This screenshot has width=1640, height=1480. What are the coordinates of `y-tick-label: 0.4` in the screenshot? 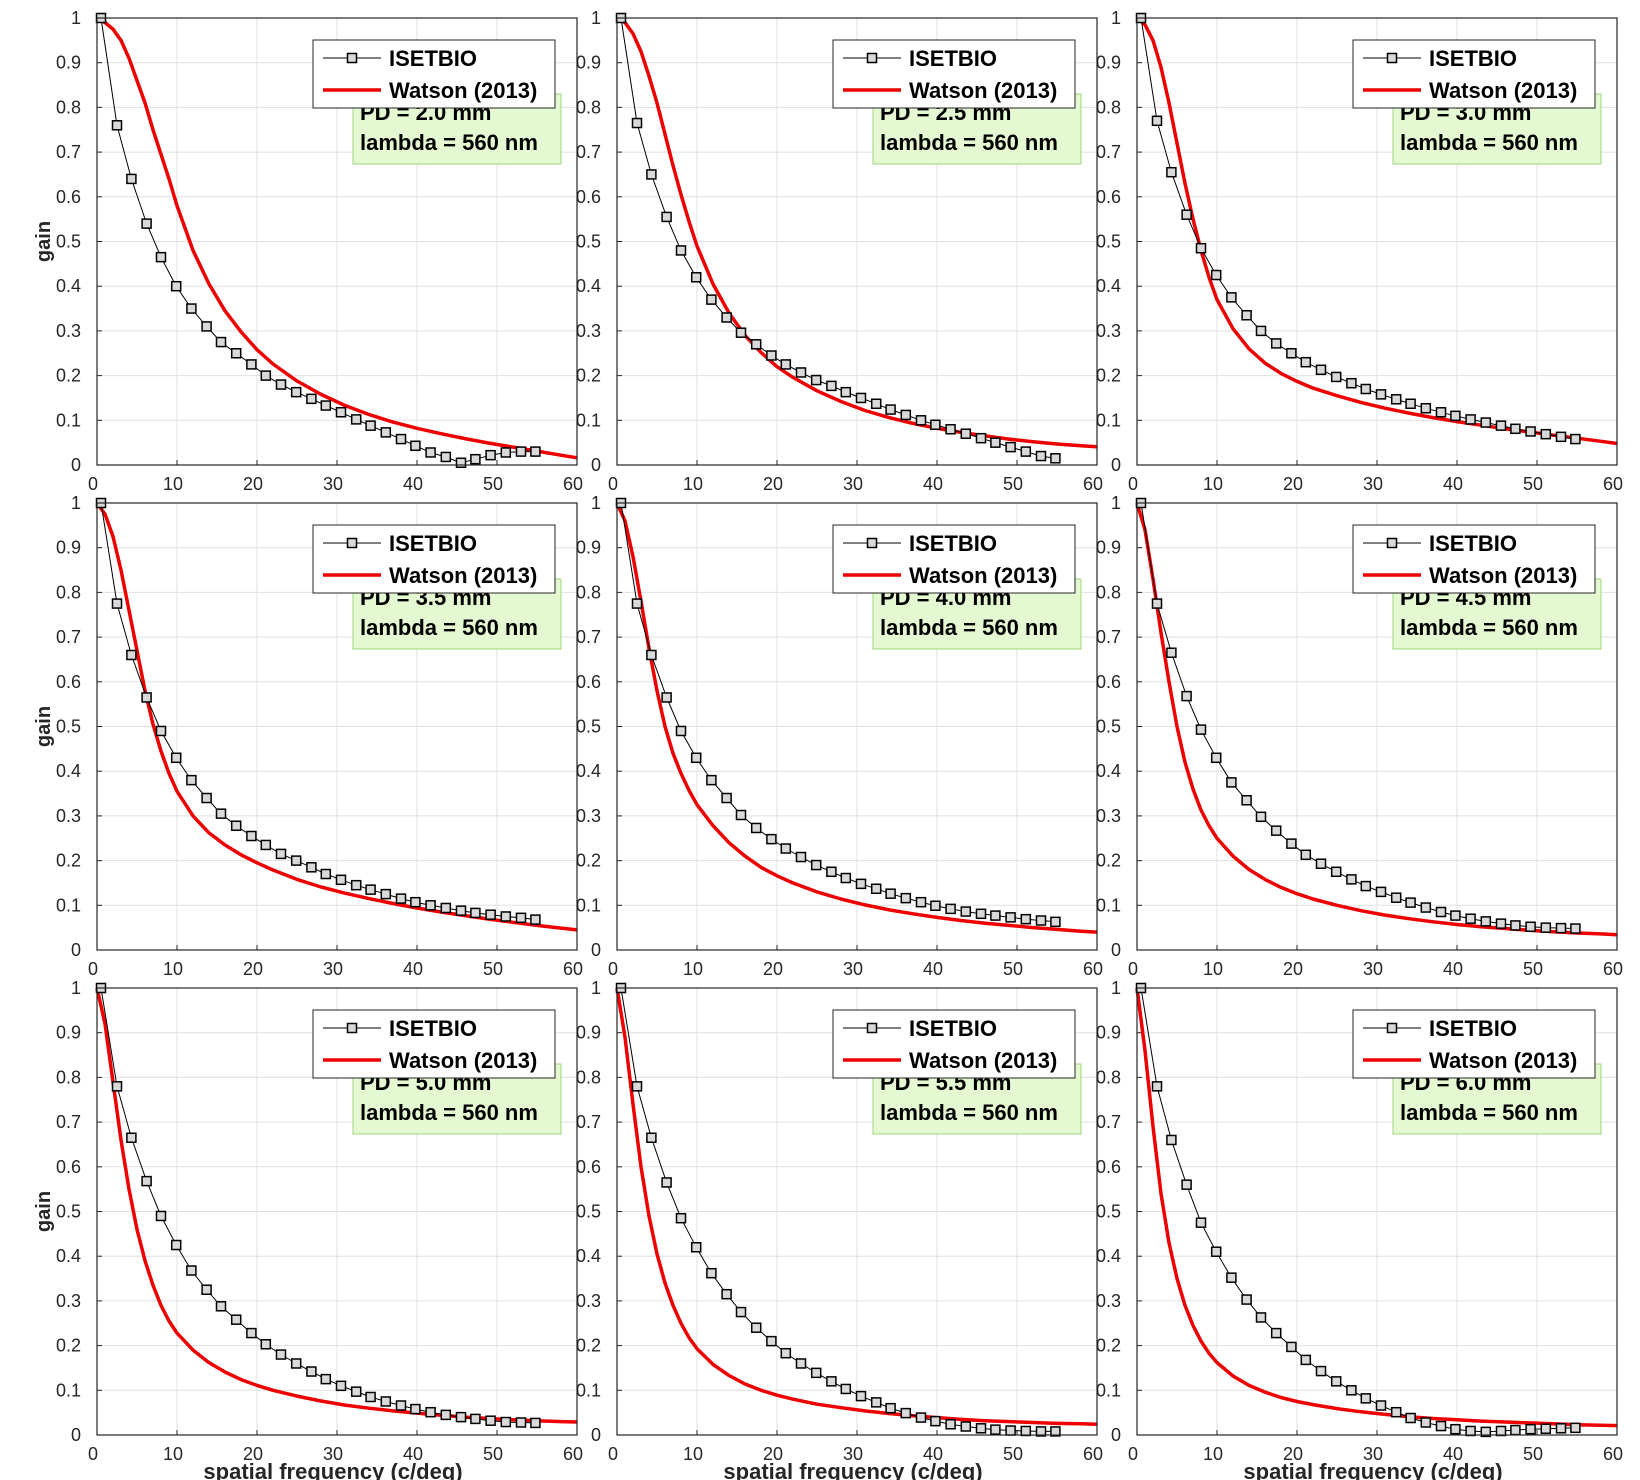 It's located at (588, 1256).